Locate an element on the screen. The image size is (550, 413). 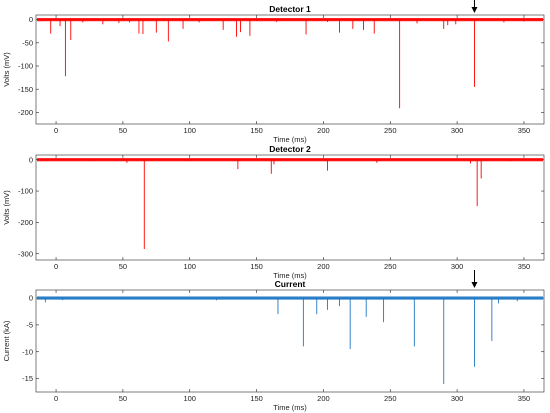
chart-title: Current is located at coordinates (290, 284).